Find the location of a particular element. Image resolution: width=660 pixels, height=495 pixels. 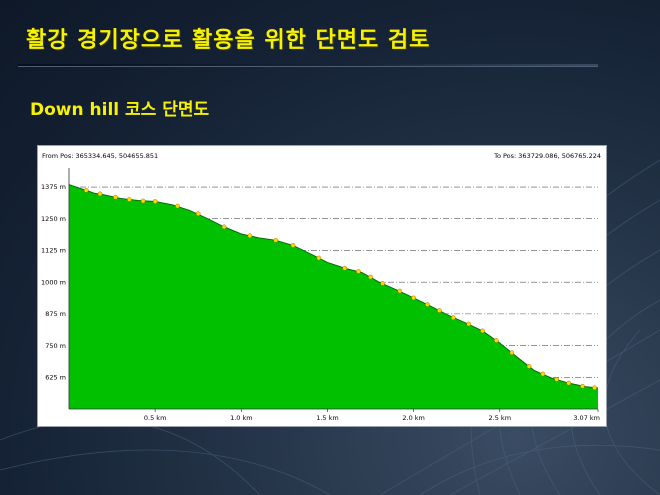

x-tick-label: 0.5 km is located at coordinates (155, 418).